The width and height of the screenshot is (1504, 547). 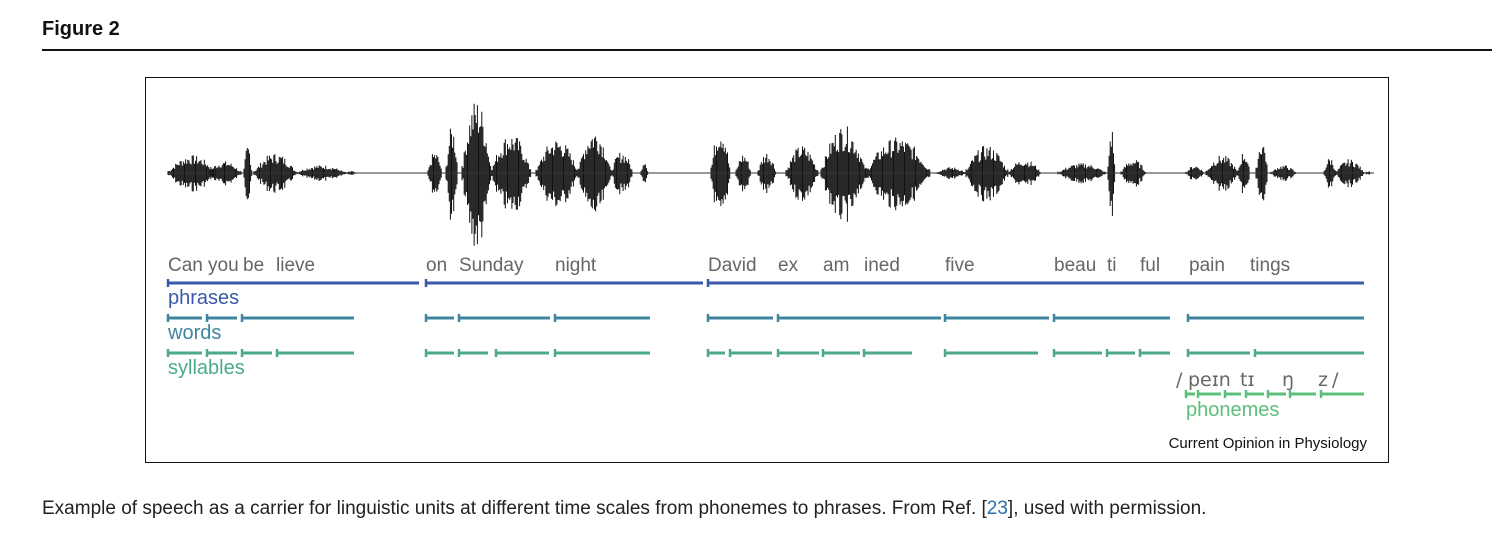 I want to click on syllable-text: ined, so click(x=882, y=265).